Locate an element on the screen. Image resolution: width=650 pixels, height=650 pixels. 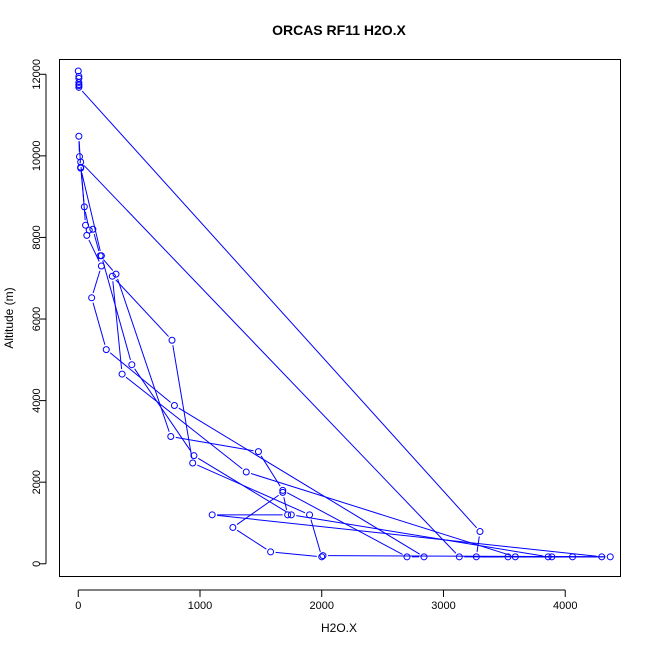
x-tick-label: 4000 is located at coordinates (565, 606).